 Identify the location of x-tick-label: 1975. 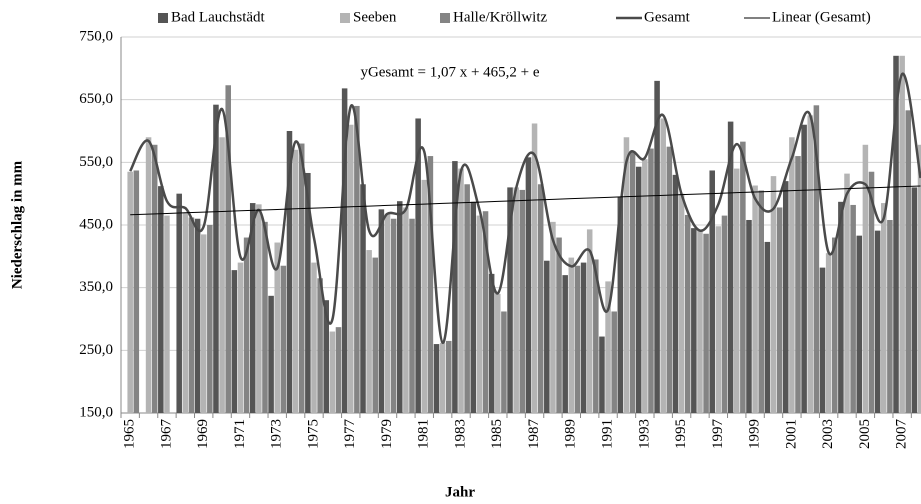
(313, 434).